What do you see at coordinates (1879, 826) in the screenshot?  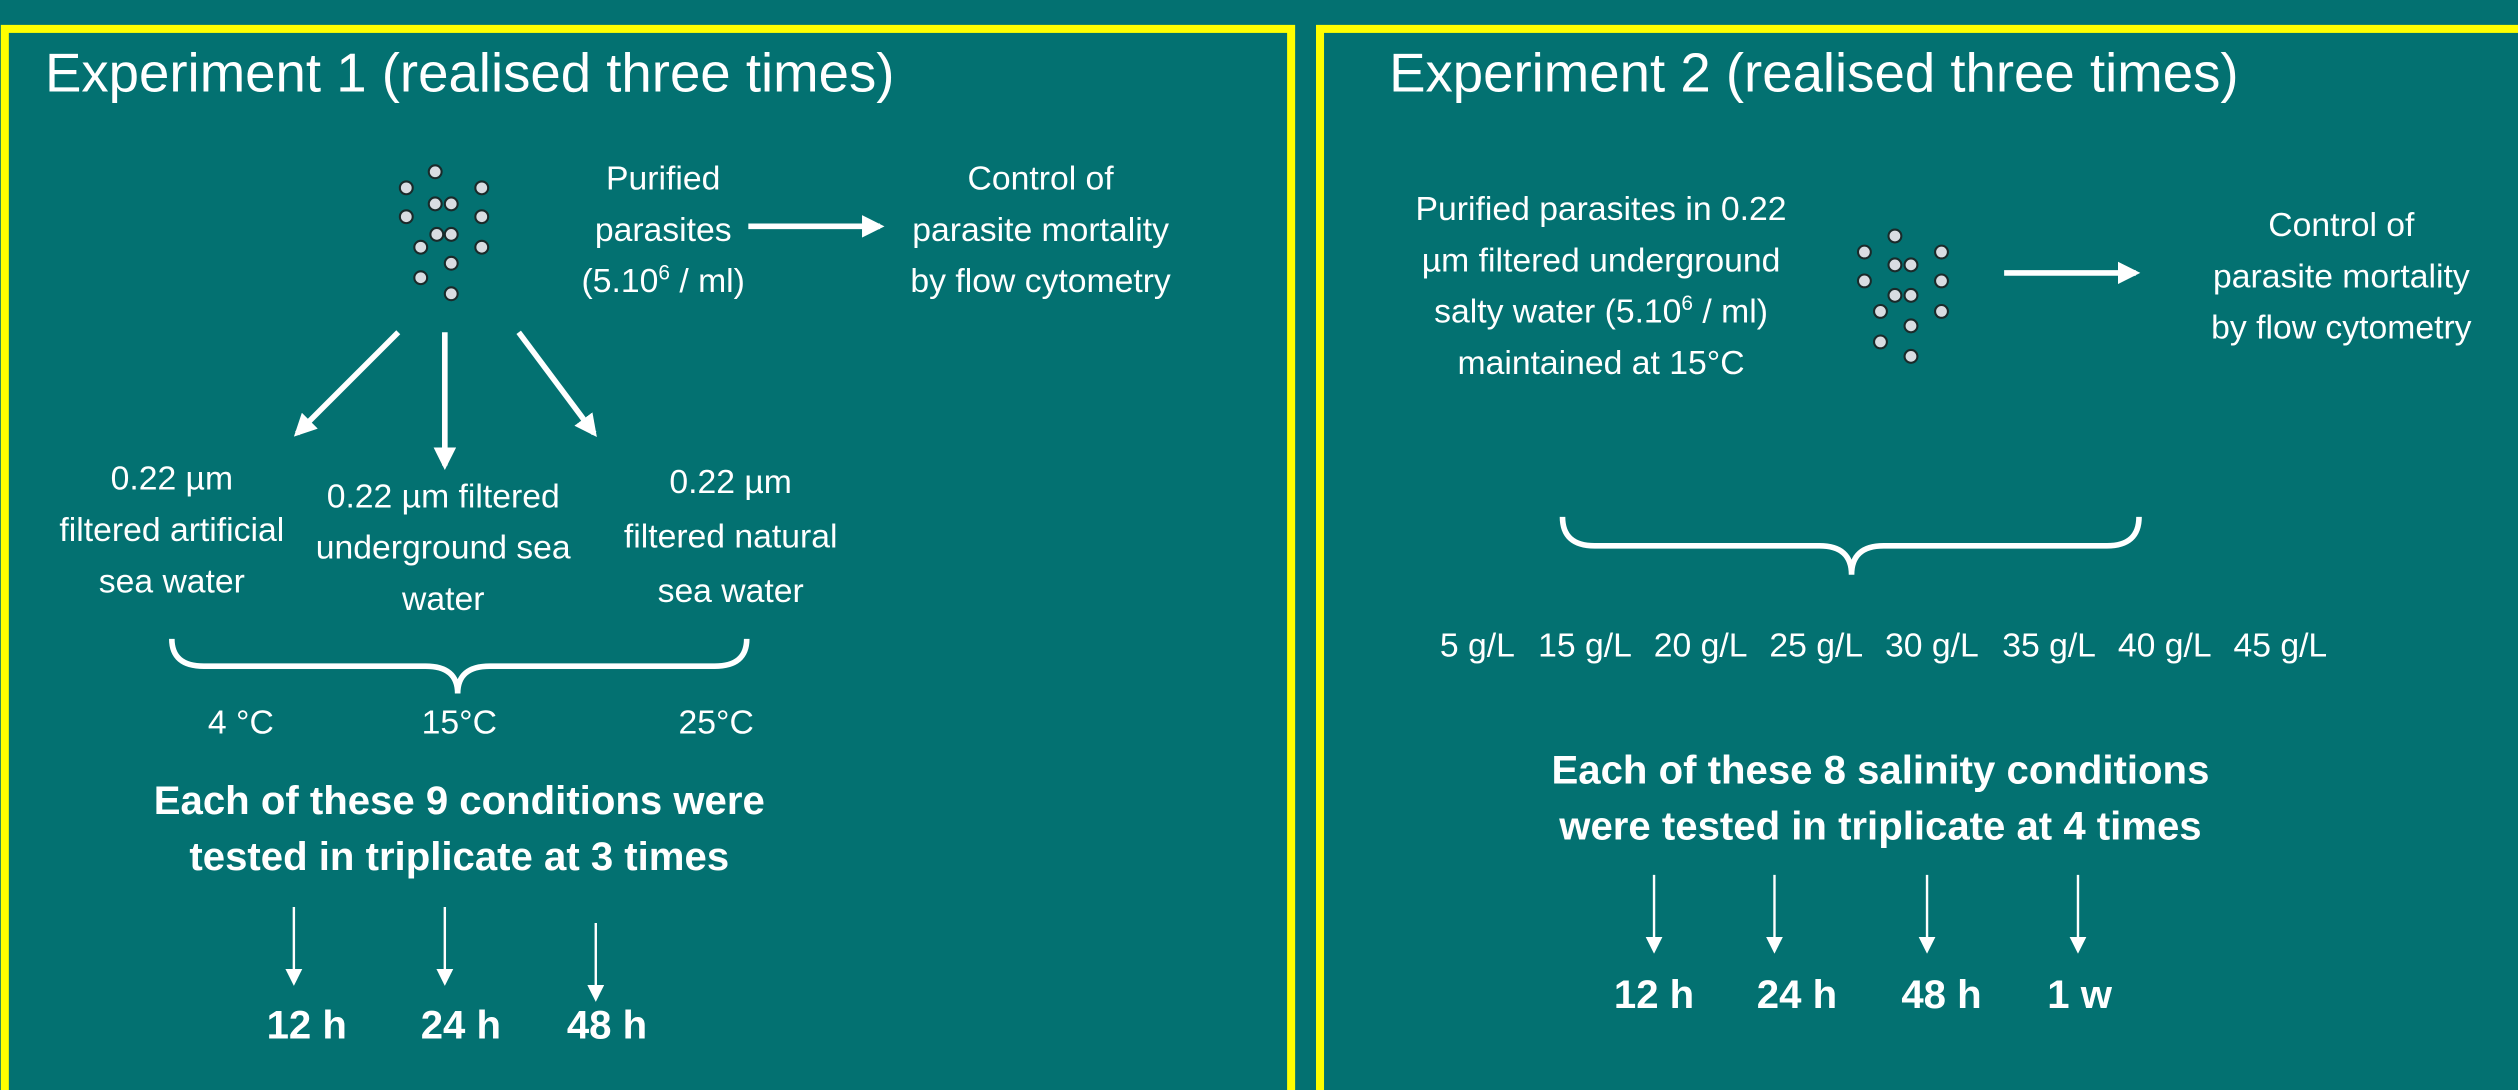 I see `summary-text: were tested in triplicate at 4 times` at bounding box center [1879, 826].